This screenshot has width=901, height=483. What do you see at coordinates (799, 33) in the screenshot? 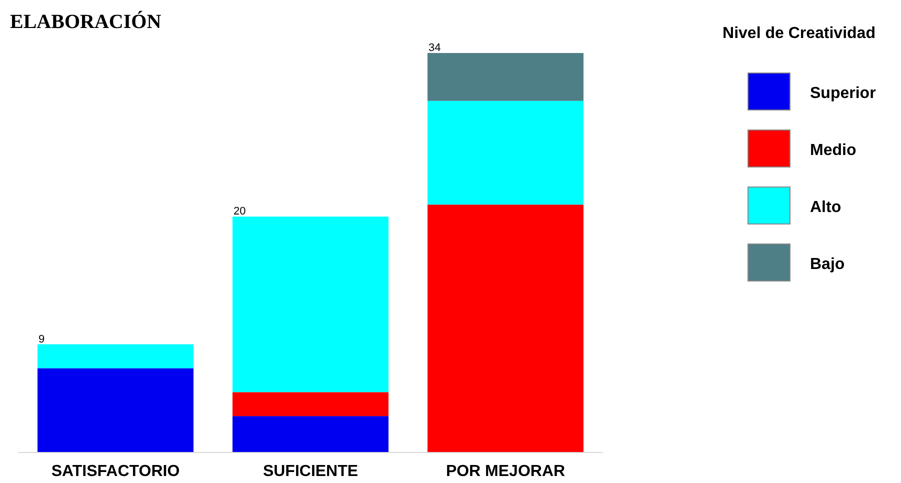
I see `legend-title: Nivel de Creatividad` at bounding box center [799, 33].